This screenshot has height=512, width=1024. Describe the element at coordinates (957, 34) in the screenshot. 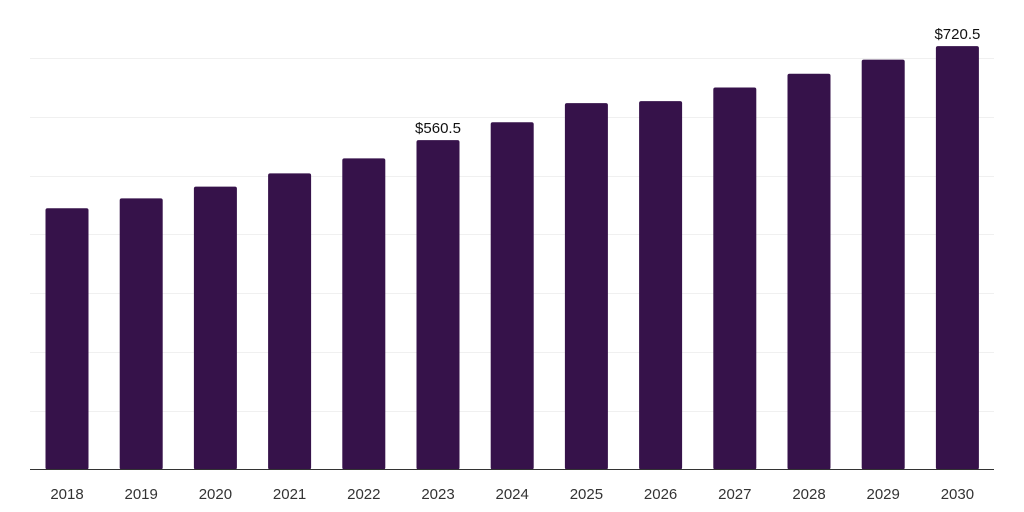

I see `data-label-2030: $720.5` at that location.